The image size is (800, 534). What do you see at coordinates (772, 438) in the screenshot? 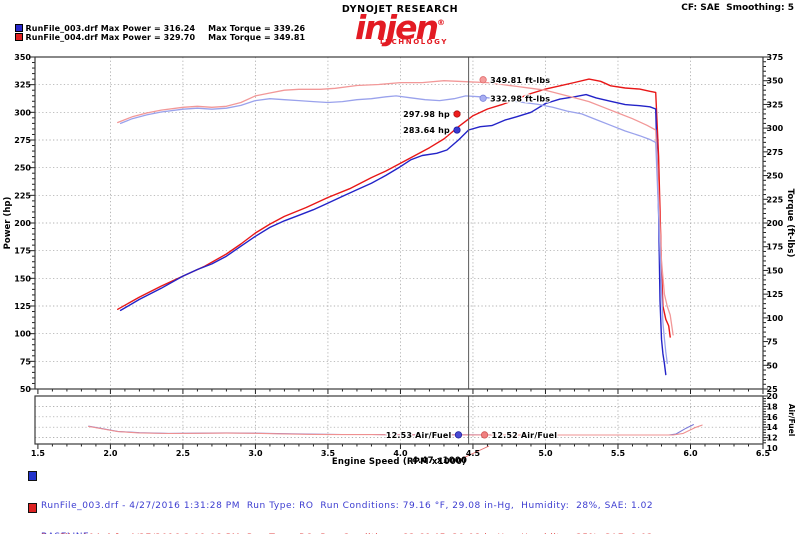
I see `svg-text: 12` at bounding box center [772, 438].